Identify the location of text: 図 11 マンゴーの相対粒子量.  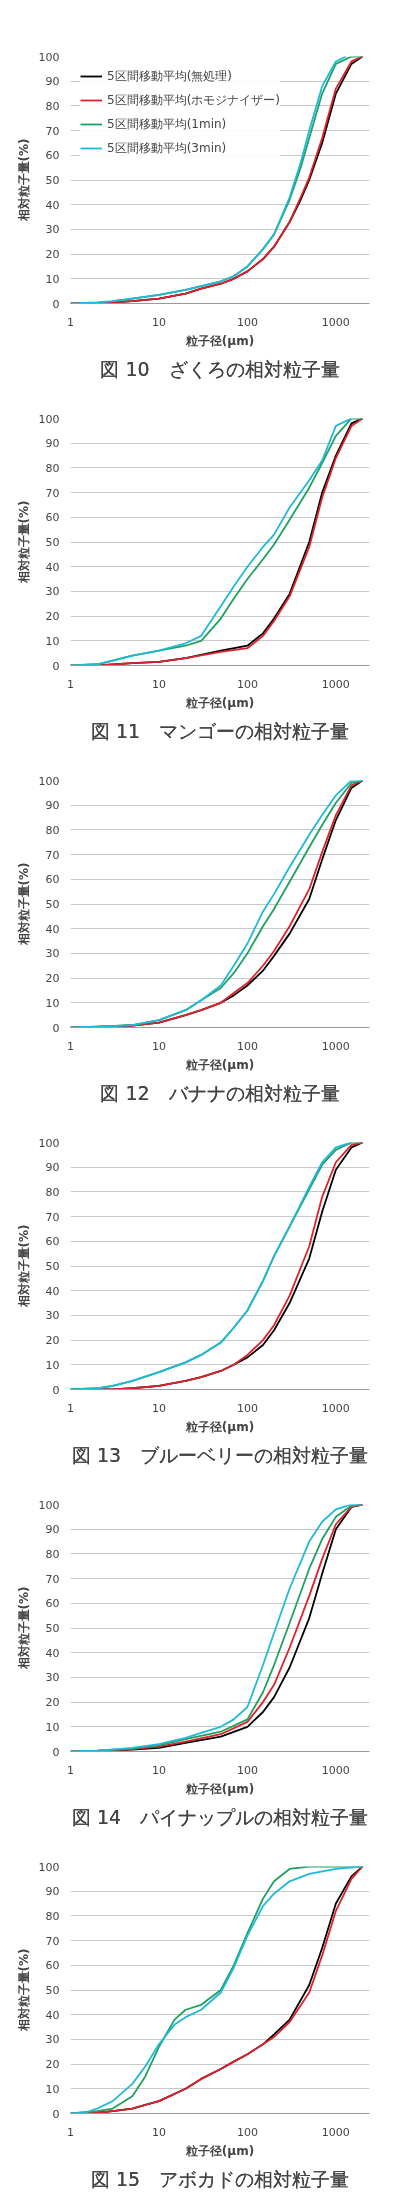
(220, 730).